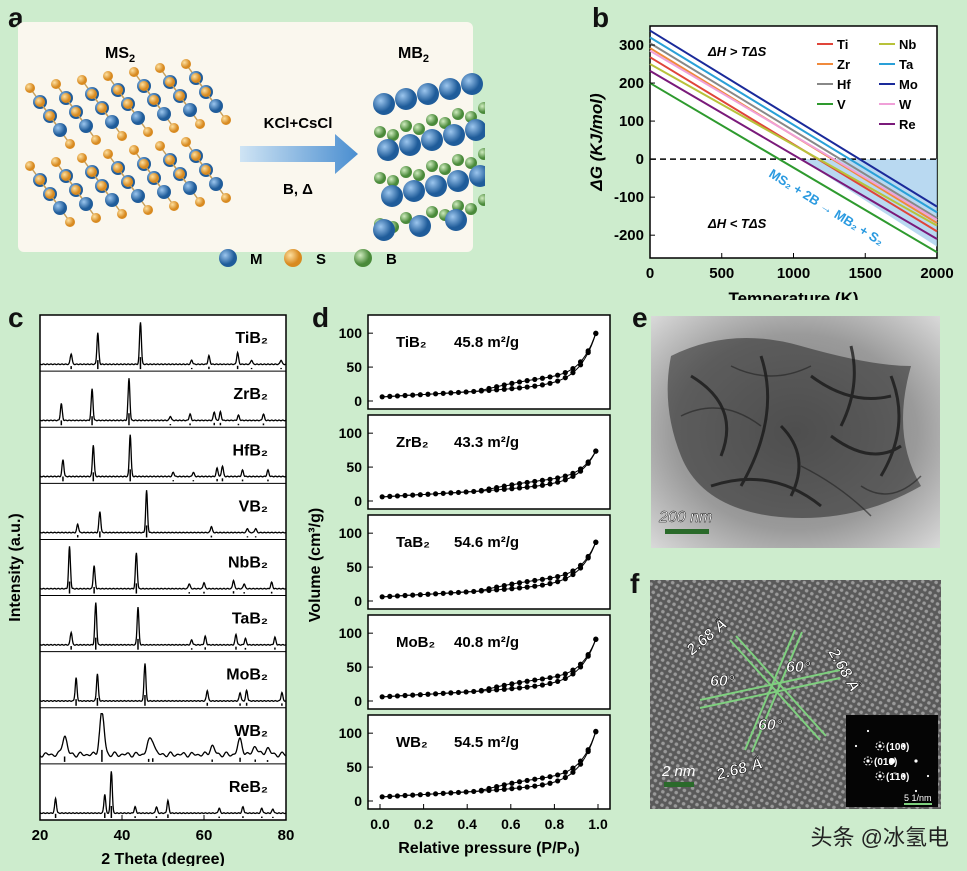 The image size is (967, 871). What do you see at coordinates (879, 837) in the screenshot?
I see `watermark: 头条 @冰氢电` at bounding box center [879, 837].